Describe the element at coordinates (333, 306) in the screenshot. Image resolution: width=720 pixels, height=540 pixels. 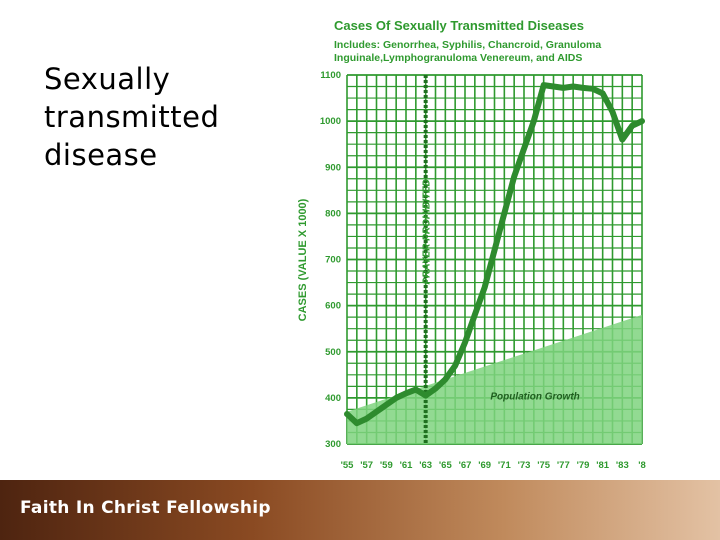
I see `y-tick-label: 600` at that location.